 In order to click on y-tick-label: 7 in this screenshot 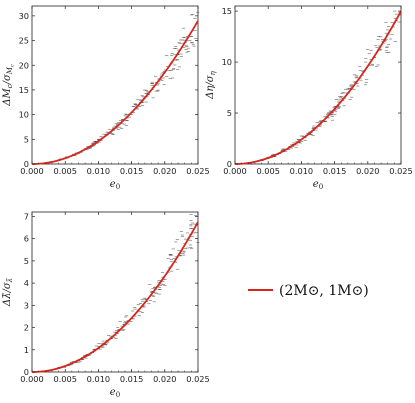, I will do `click(26, 216)`.